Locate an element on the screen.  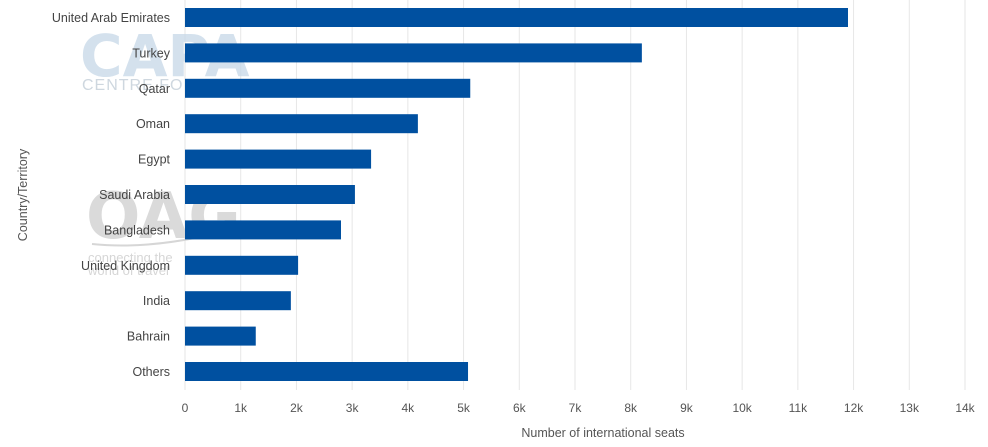
bar-united-arab-emirates is located at coordinates (516, 17).